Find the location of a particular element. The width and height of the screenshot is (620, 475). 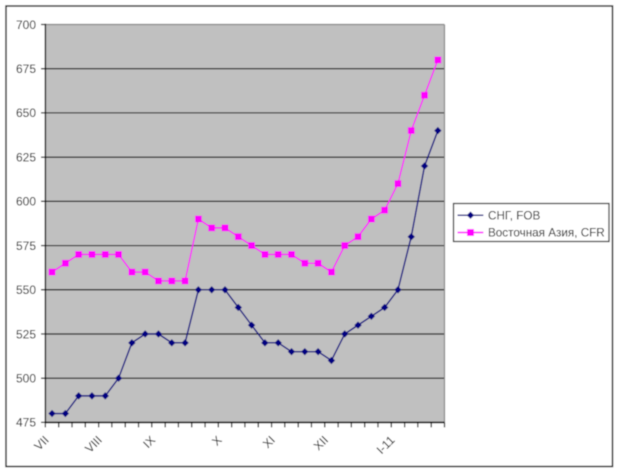

svg-text: 675 is located at coordinates (26, 69).